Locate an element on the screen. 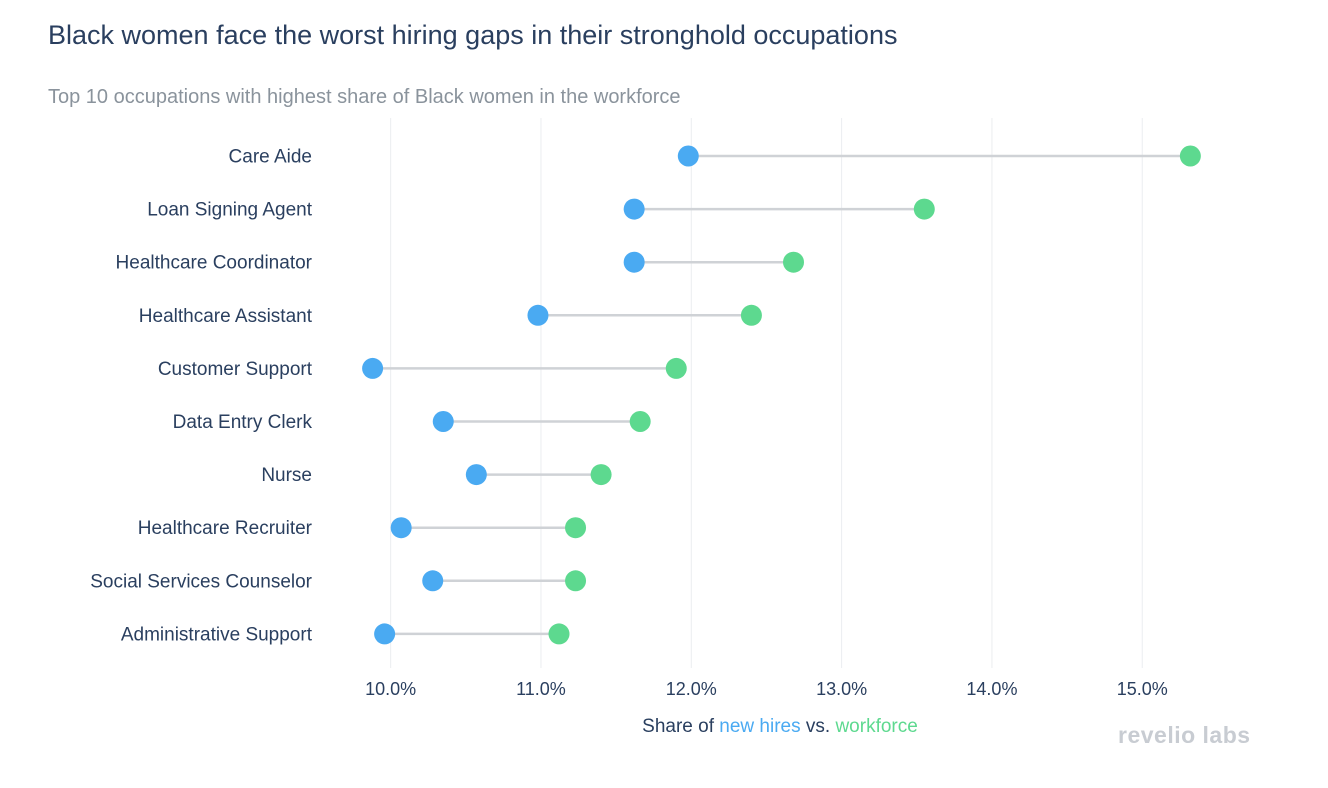 This screenshot has width=1328, height=788. category-label: Data Entry Clerk is located at coordinates (243, 422).